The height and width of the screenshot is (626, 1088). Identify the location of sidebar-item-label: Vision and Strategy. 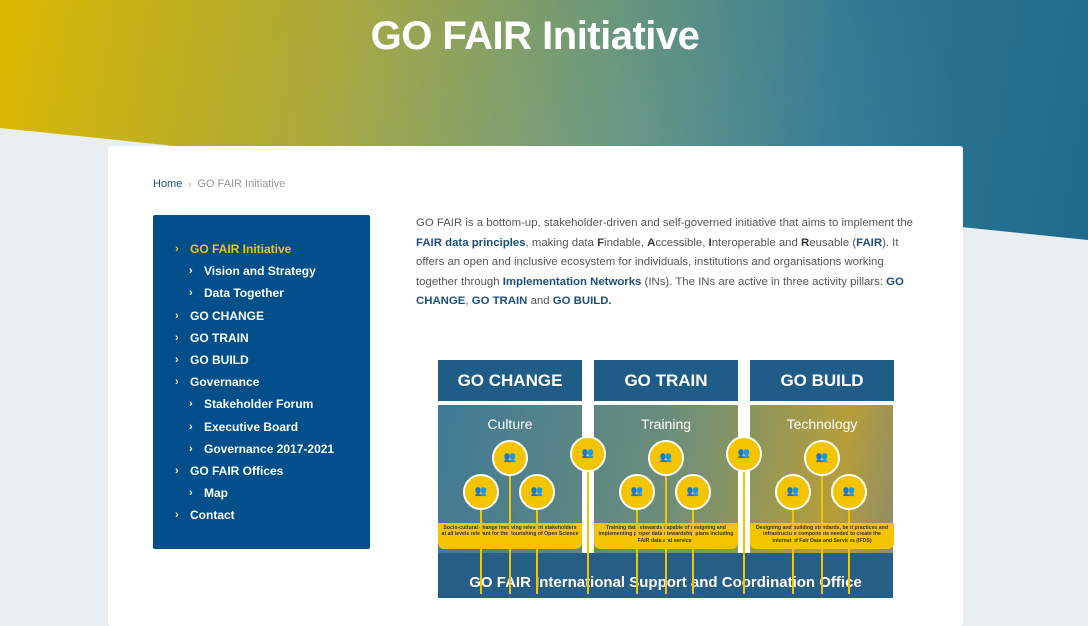
(260, 271).